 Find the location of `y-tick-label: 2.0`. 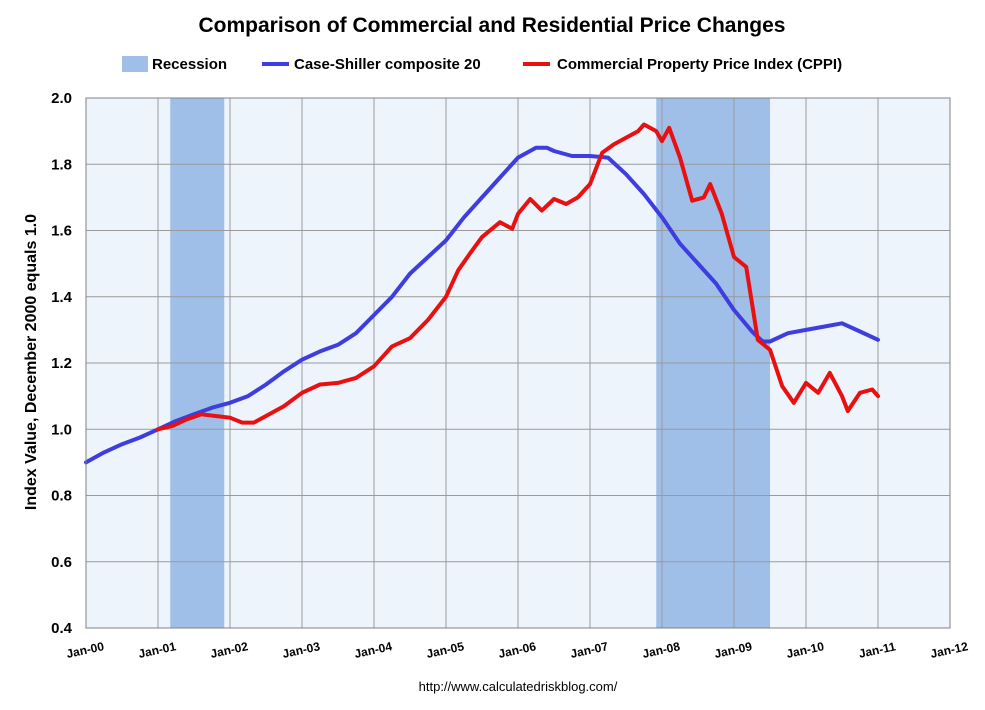

y-tick-label: 2.0 is located at coordinates (61, 98).